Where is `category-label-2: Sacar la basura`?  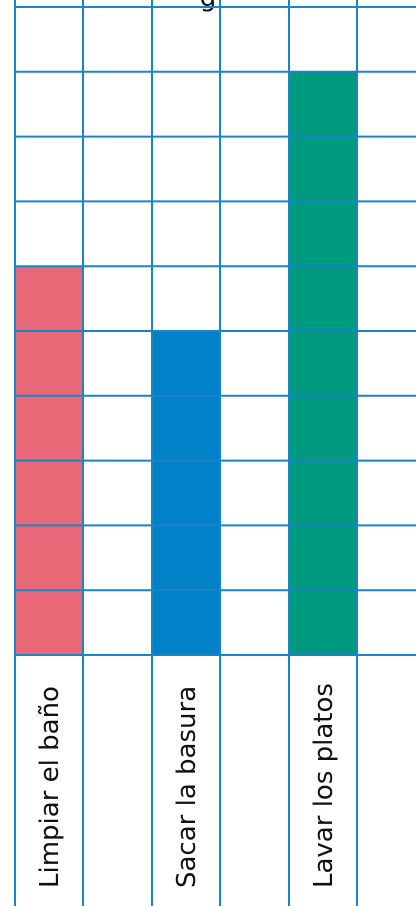 category-label-2: Sacar la basura is located at coordinates (187, 787).